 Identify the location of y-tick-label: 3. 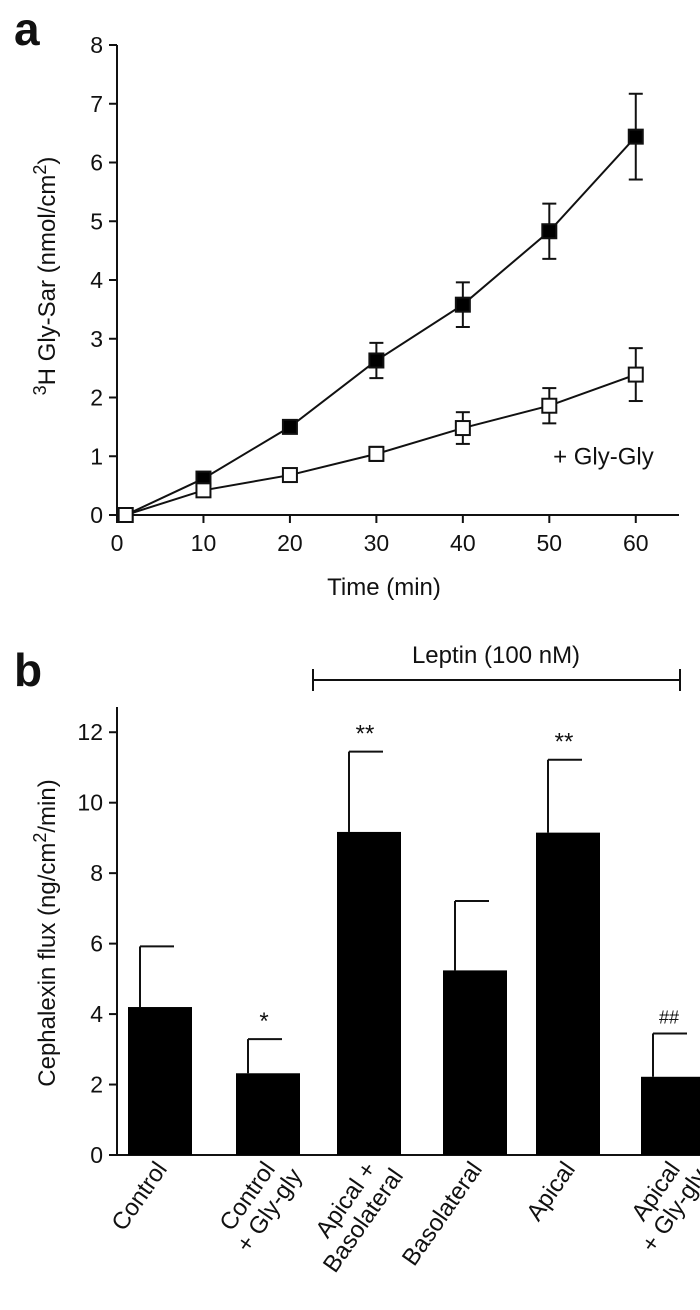
(96, 339).